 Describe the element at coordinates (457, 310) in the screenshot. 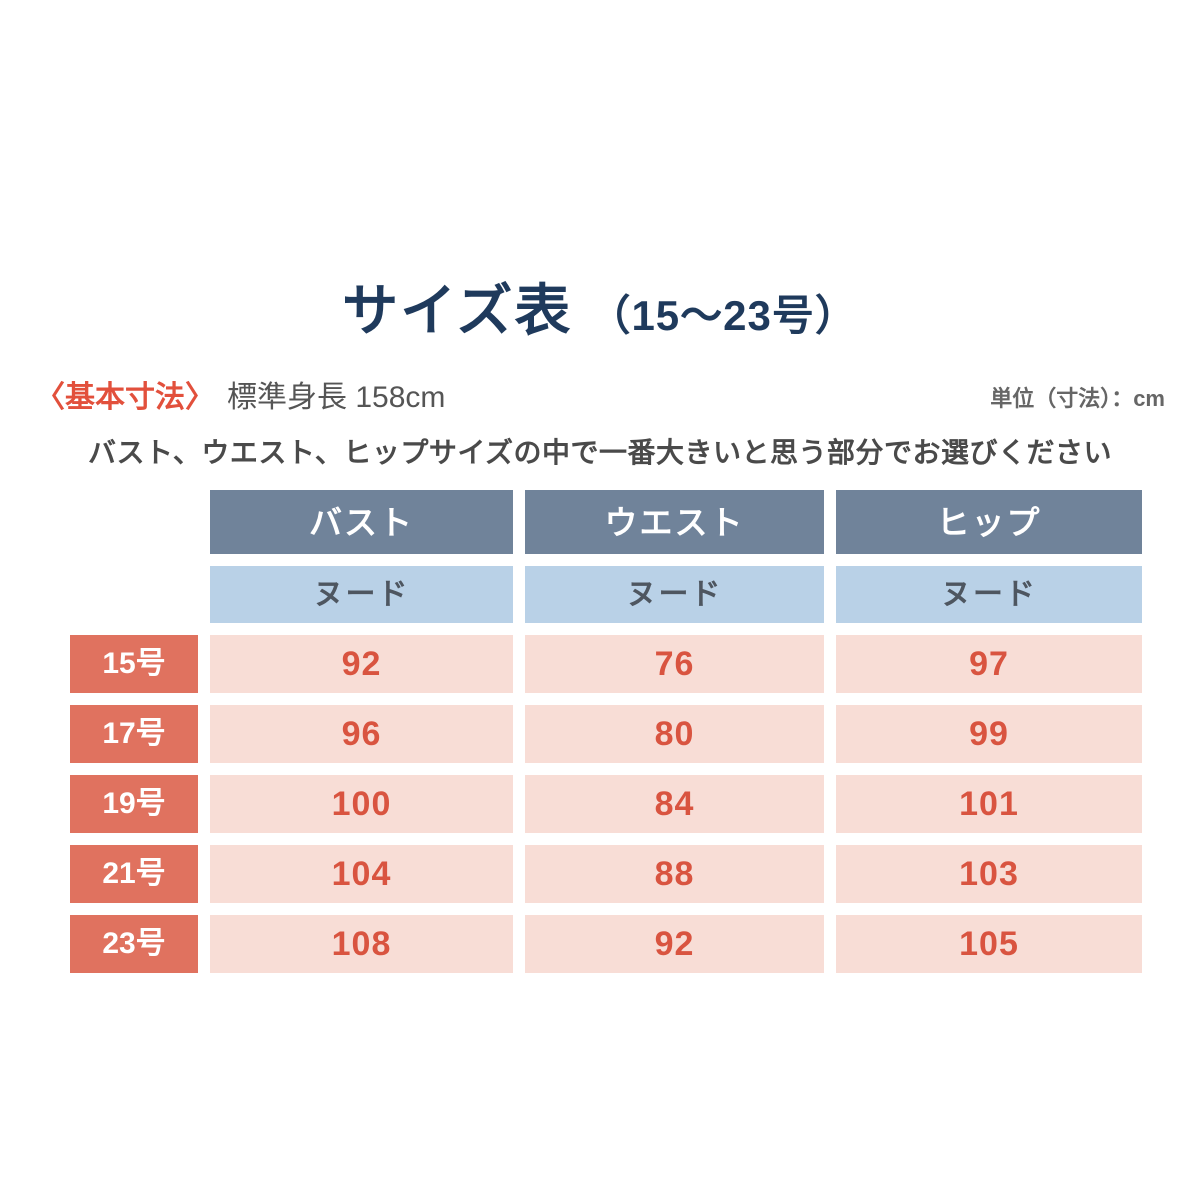

I see `page-title-main: サイズ表` at that location.